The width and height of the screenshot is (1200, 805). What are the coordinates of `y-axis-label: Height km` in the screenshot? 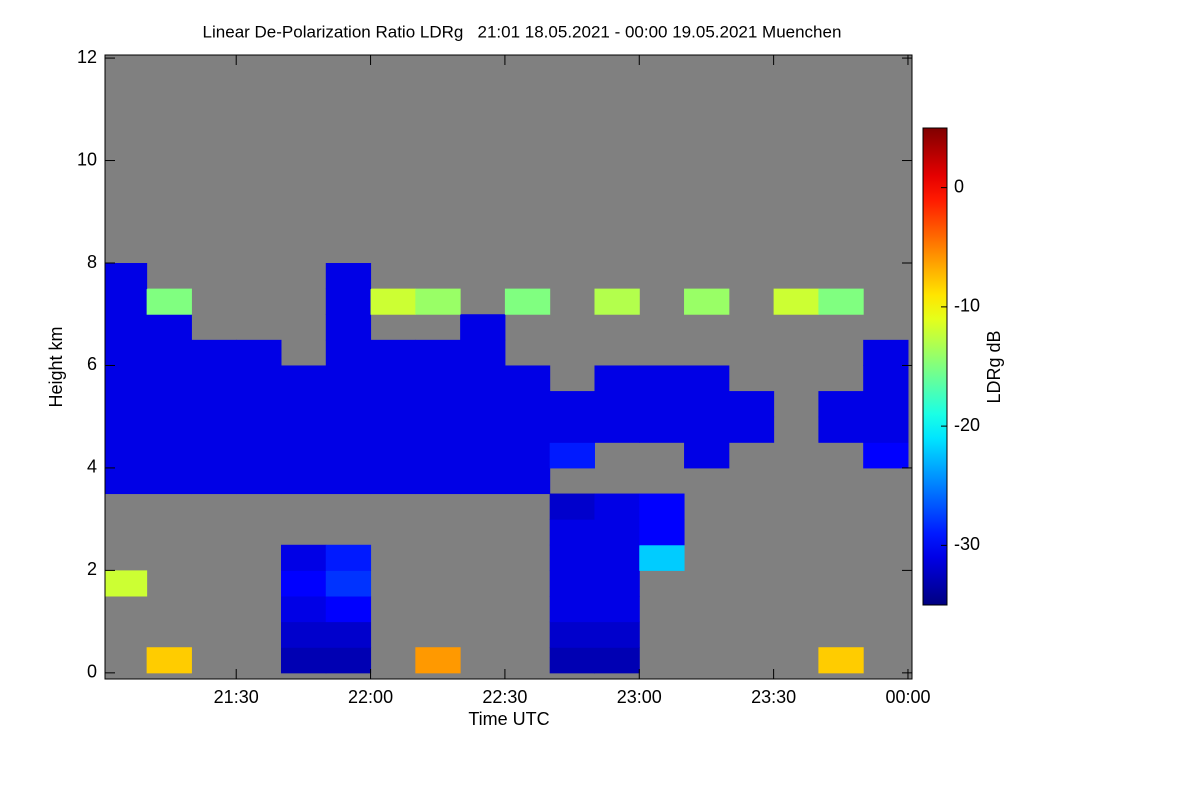 It's located at (56, 366).